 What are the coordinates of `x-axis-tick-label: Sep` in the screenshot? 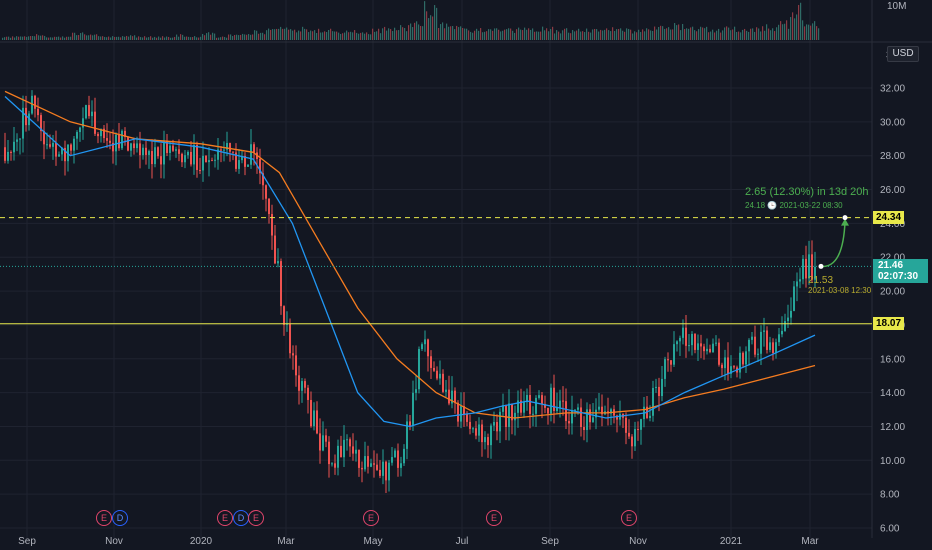 It's located at (27, 541).